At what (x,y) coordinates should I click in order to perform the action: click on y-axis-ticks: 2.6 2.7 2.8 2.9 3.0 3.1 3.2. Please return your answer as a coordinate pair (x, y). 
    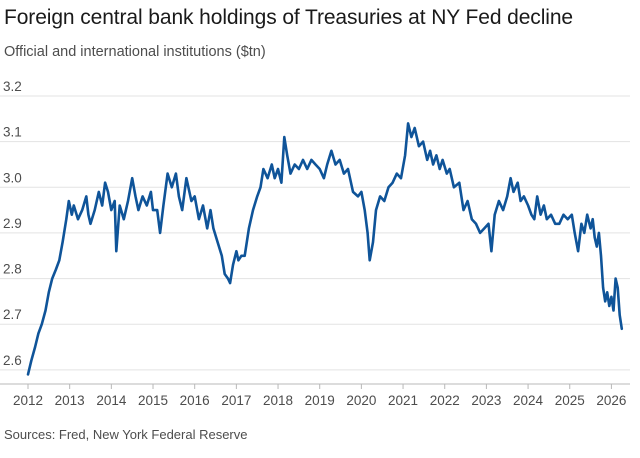
    Looking at the image, I should click on (12, 223).